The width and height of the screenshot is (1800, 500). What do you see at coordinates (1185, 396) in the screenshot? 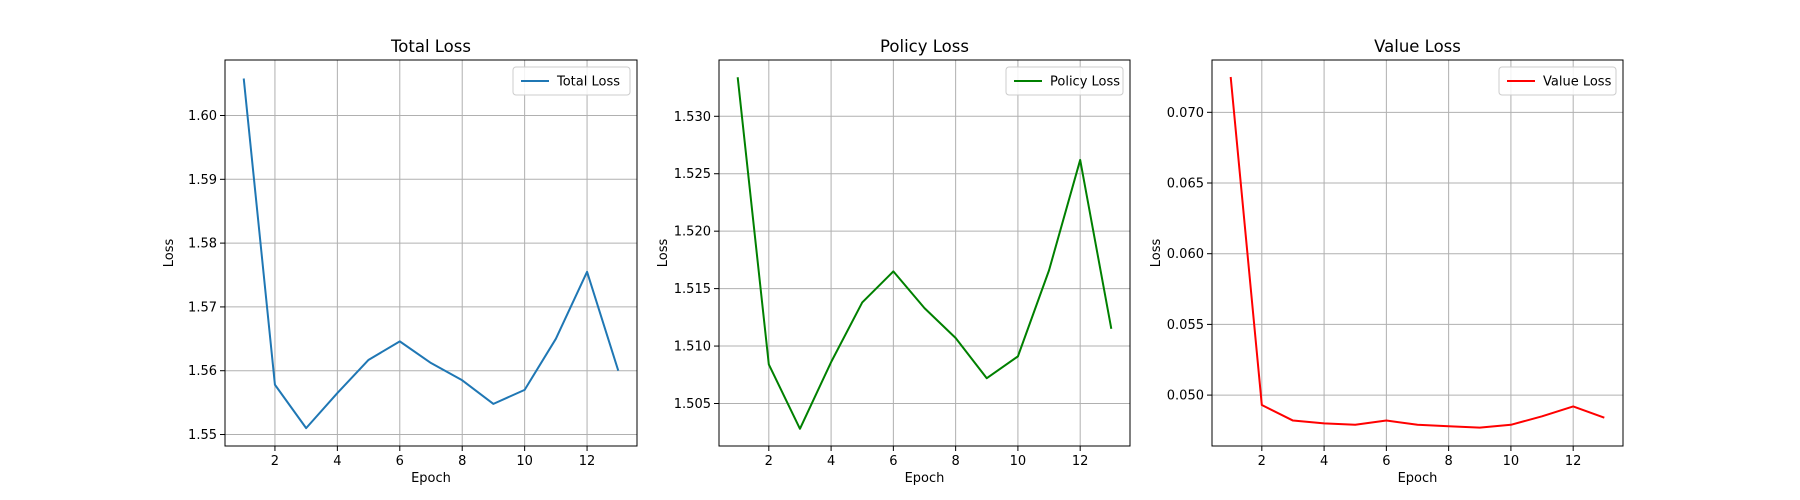
I see `y-tick-label: 0.050` at bounding box center [1185, 396].